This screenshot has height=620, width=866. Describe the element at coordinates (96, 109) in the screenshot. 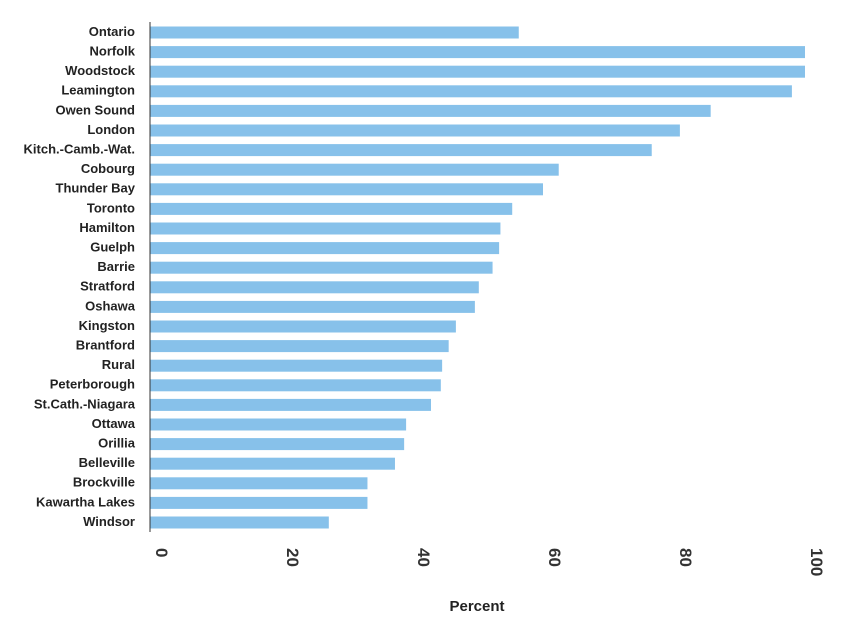

I see `category-label: Owen Sound` at that location.